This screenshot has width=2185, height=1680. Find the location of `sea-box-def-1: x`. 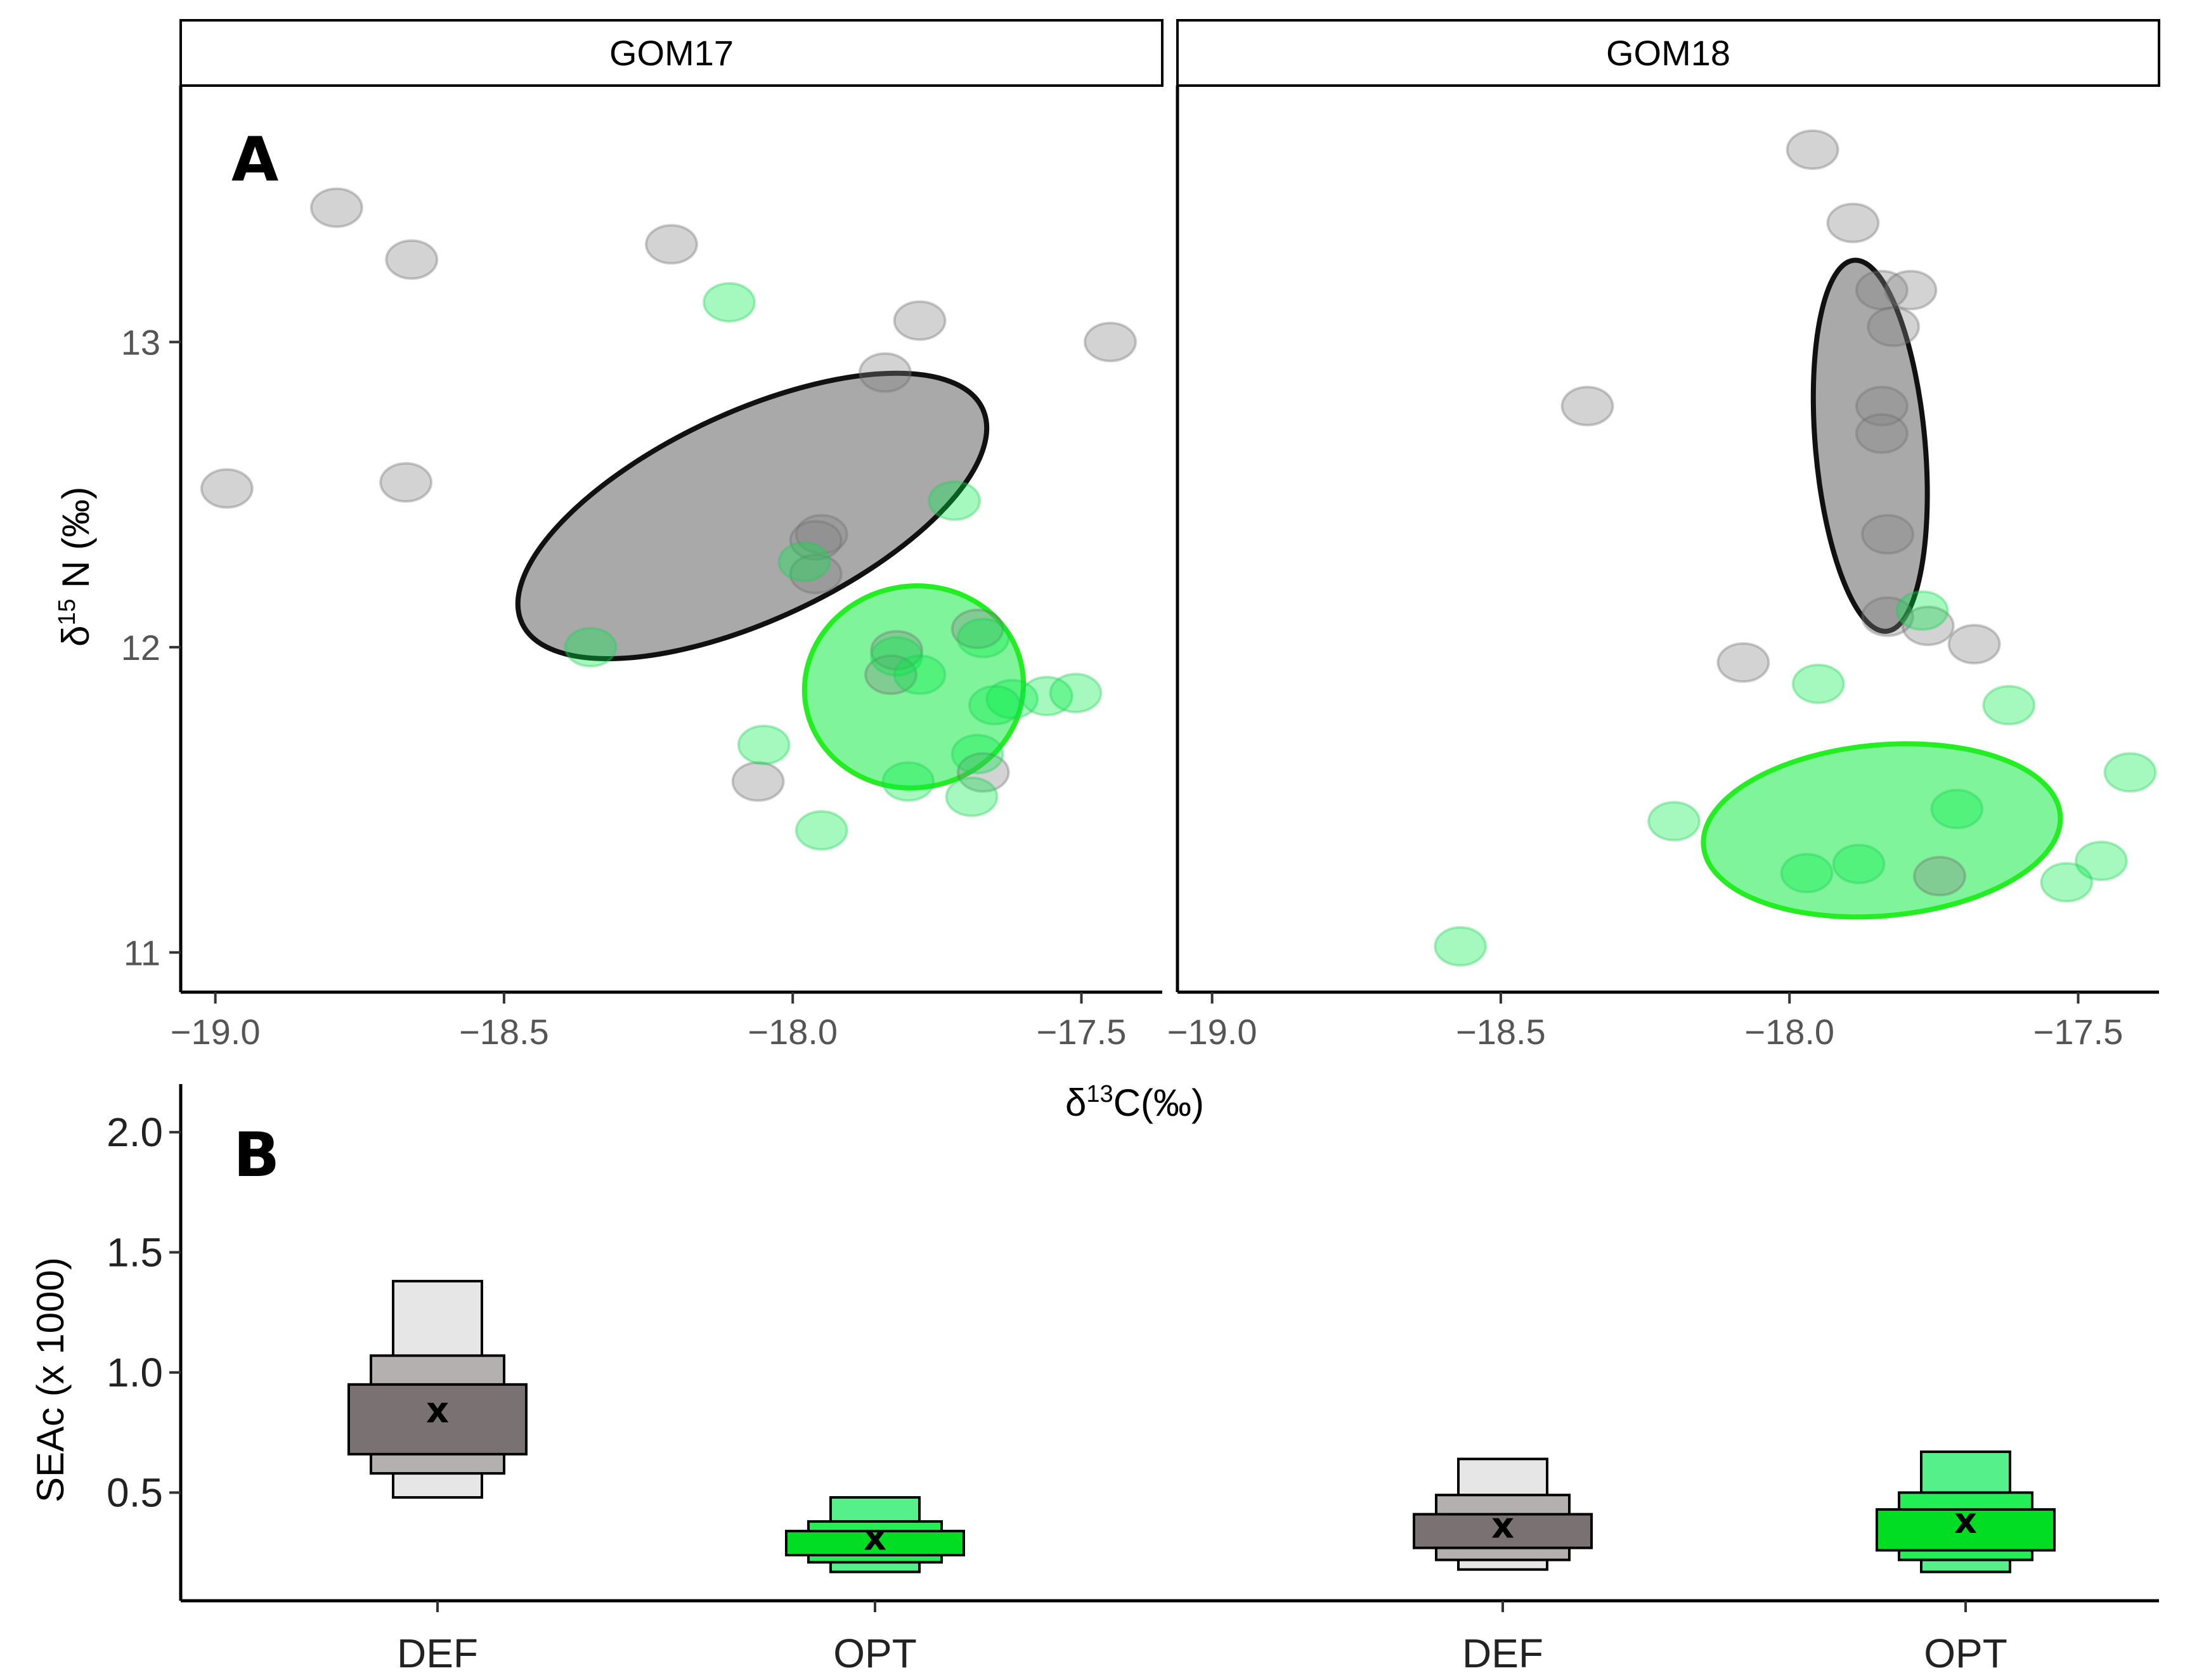

sea-box-def-1: x is located at coordinates (437, 1389).